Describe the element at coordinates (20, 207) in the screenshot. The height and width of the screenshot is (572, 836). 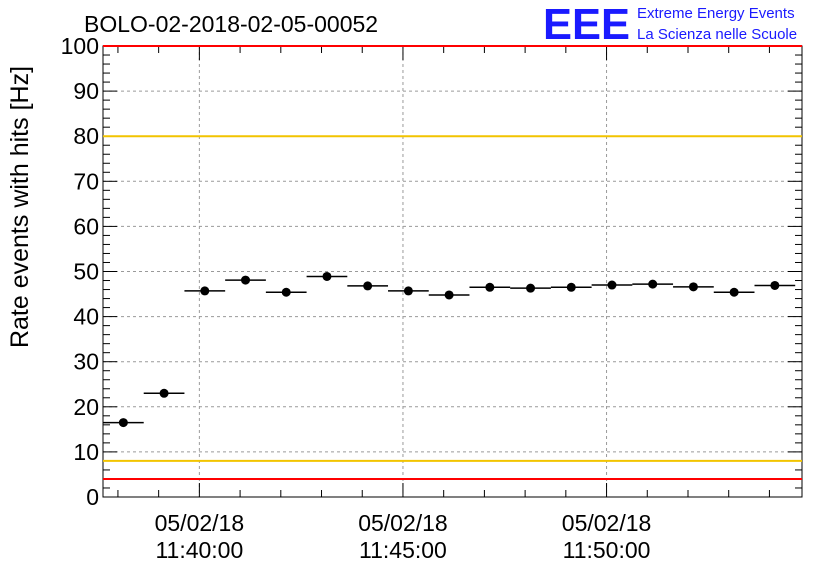
I see `y-axis-label: Rate events with hits [Hz]` at that location.